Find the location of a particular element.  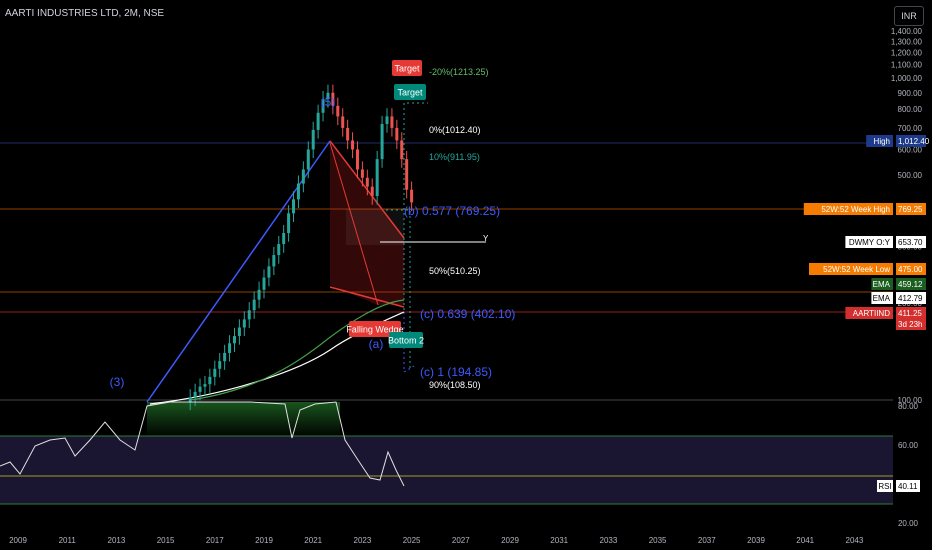

price-tag-name: DWMY O:Y is located at coordinates (870, 242).